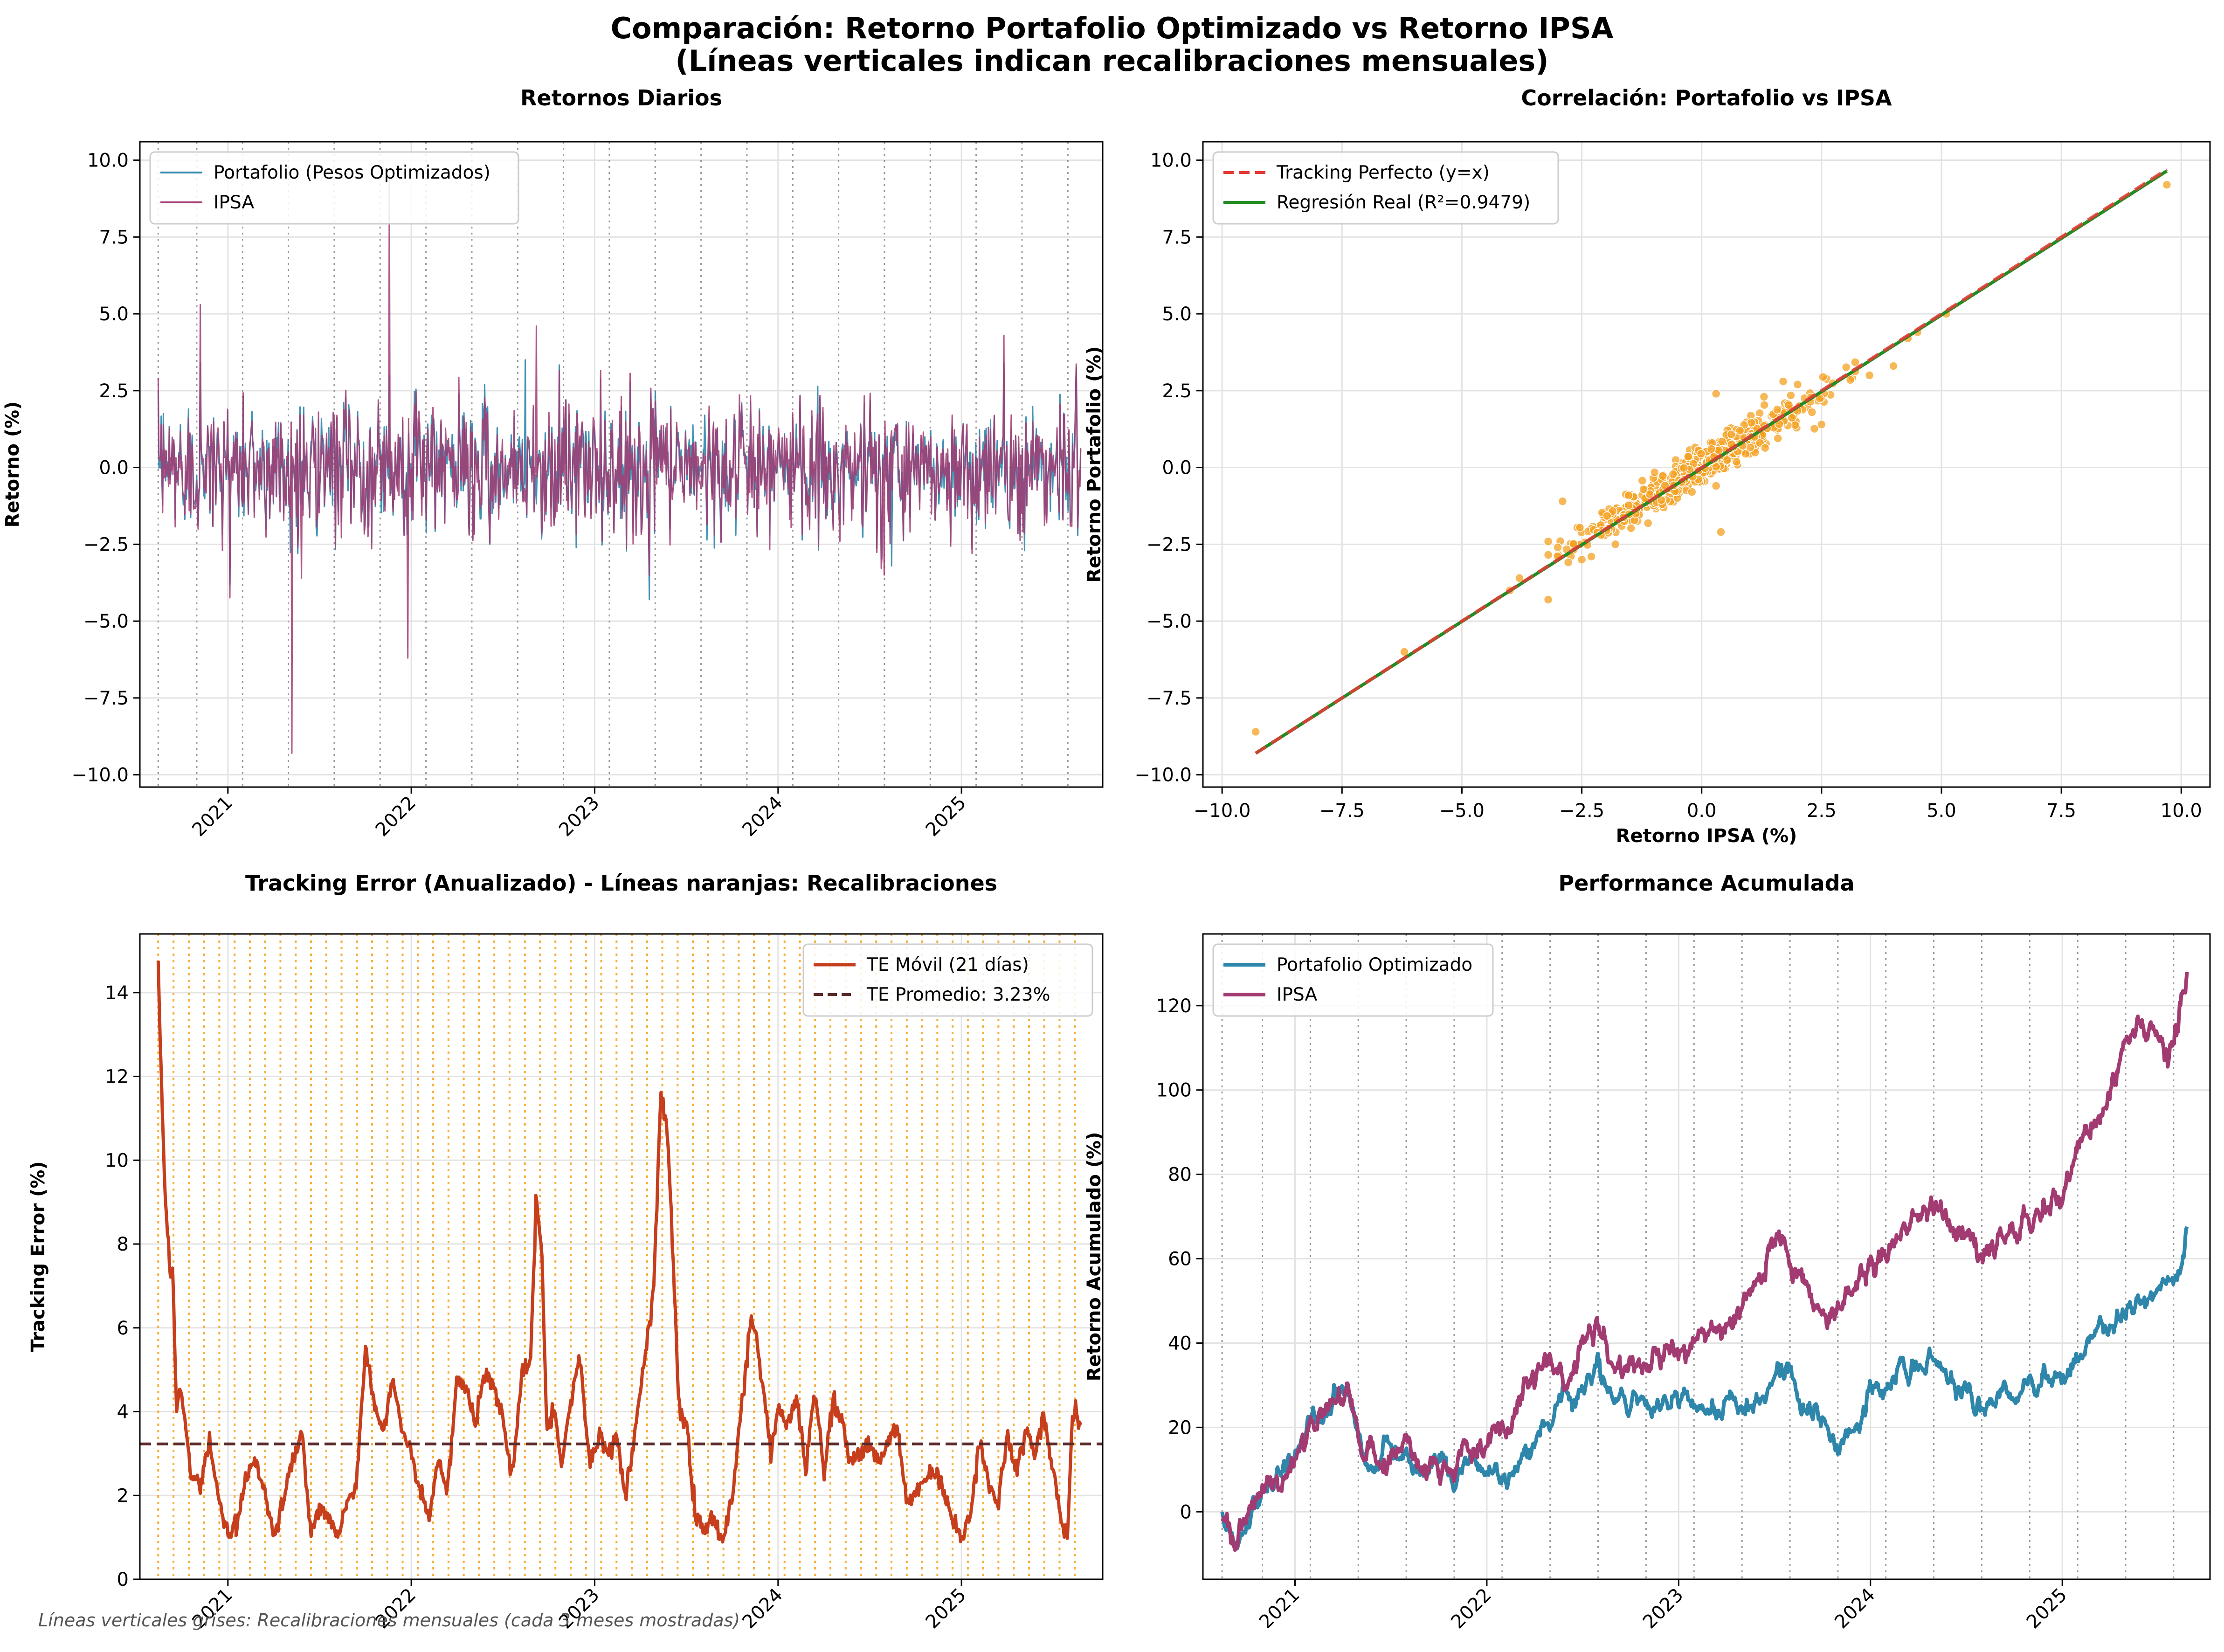 The height and width of the screenshot is (1652, 2224). Describe the element at coordinates (621, 98) in the screenshot. I see `panel-title: Retornos Diarios` at that location.